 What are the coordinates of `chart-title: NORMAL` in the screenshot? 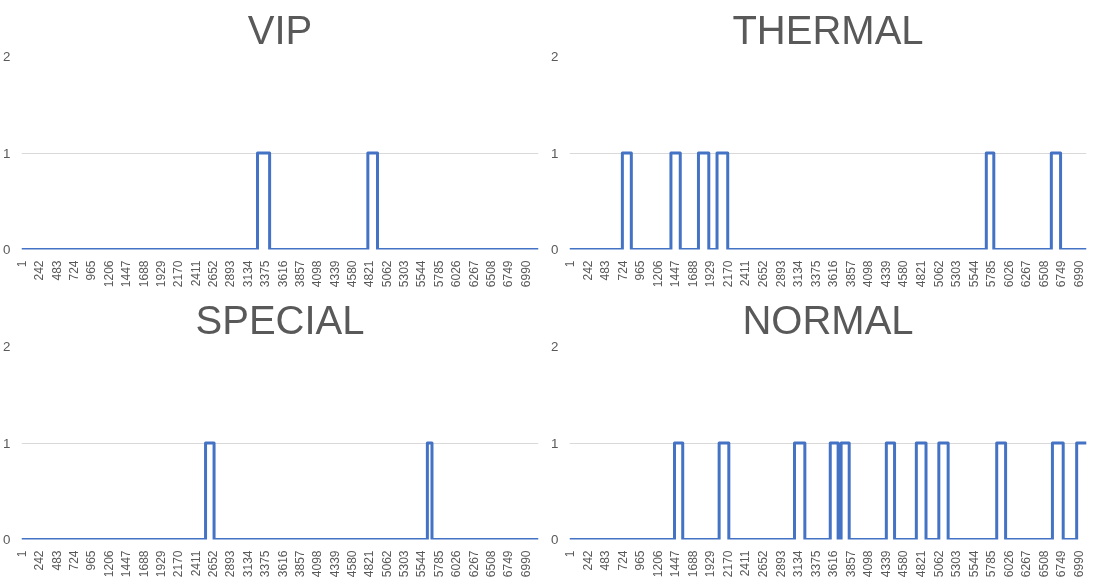 It's located at (828, 319).